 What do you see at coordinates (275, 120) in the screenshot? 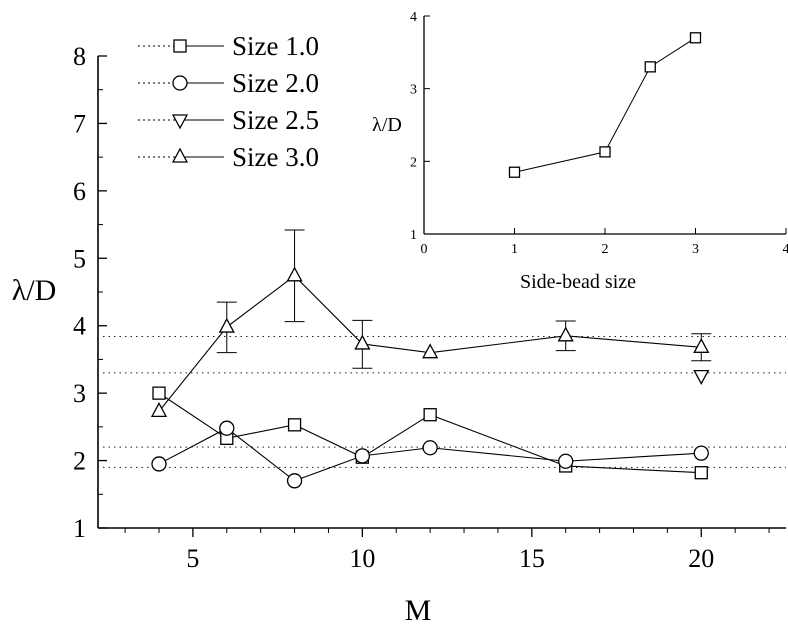
I see `legend-label: Size 2.5` at bounding box center [275, 120].